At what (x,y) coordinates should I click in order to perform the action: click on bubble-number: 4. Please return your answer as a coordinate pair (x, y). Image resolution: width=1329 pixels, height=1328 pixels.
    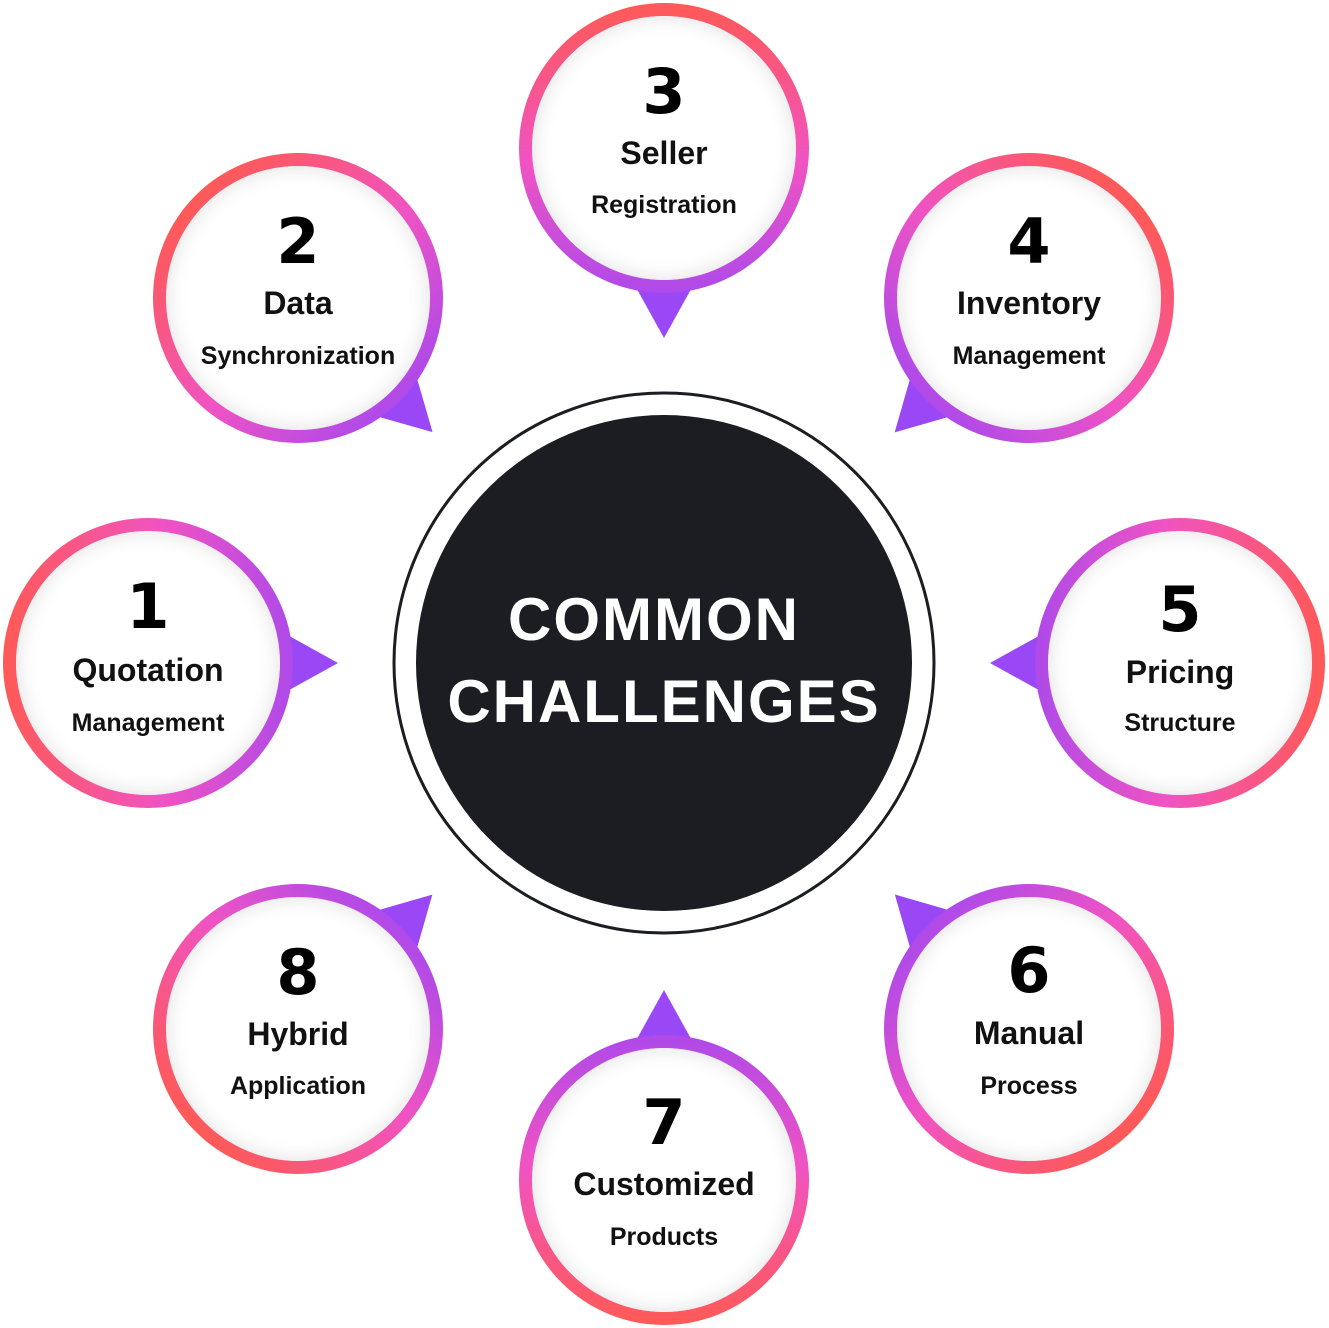
    Looking at the image, I should click on (1028, 241).